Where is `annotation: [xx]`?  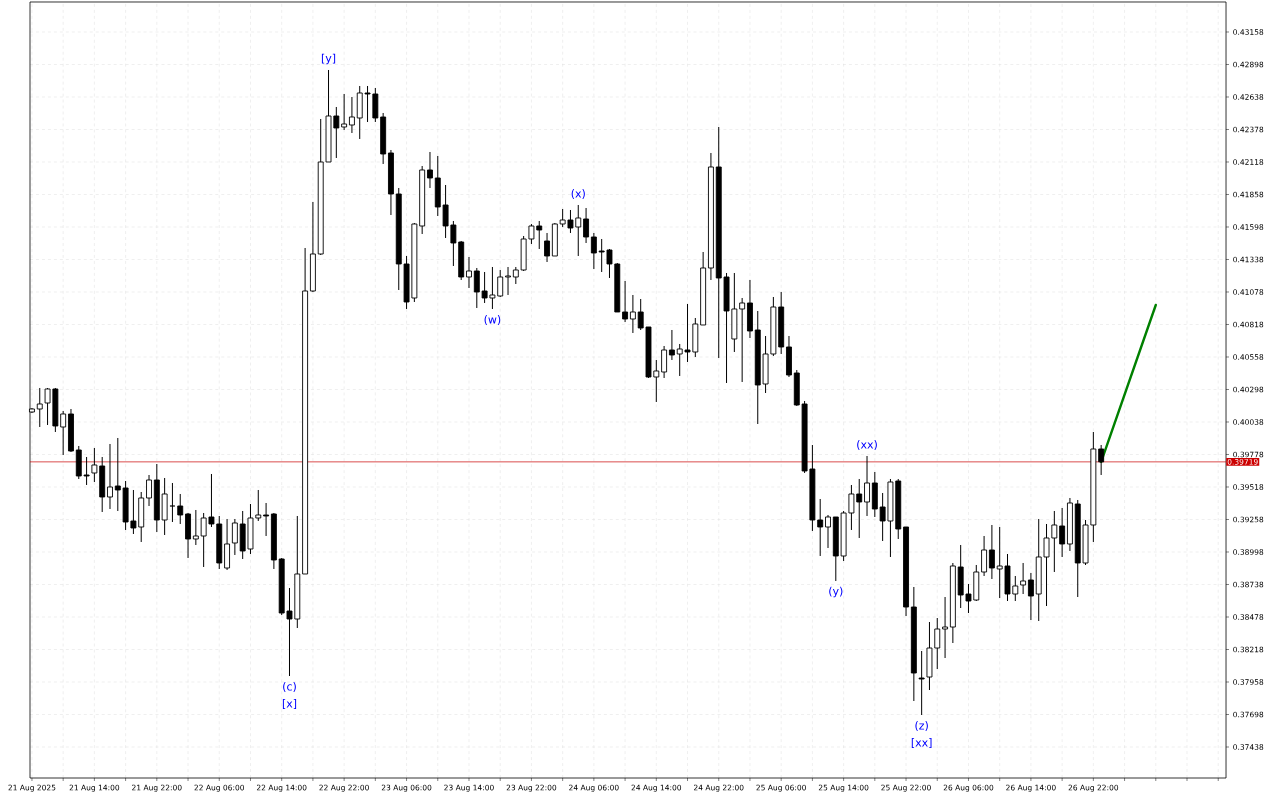 annotation: [xx] is located at coordinates (921, 743).